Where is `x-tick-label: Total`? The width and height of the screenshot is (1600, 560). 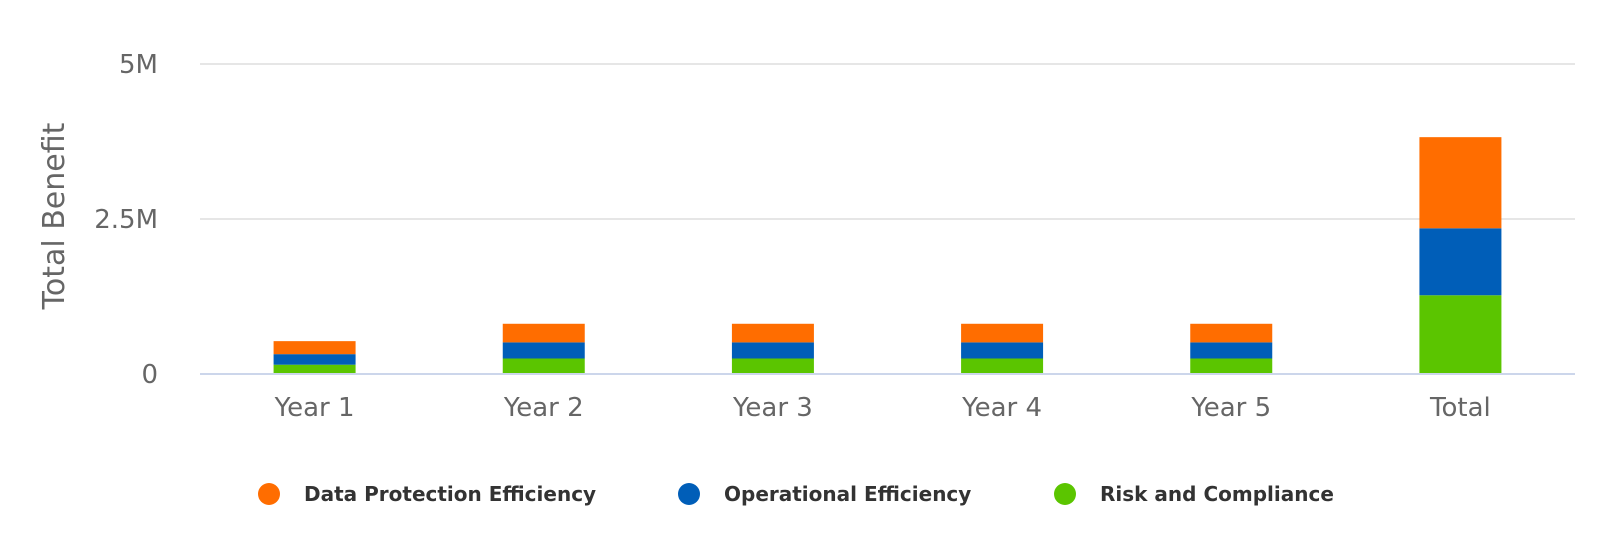 x-tick-label: Total is located at coordinates (1460, 408).